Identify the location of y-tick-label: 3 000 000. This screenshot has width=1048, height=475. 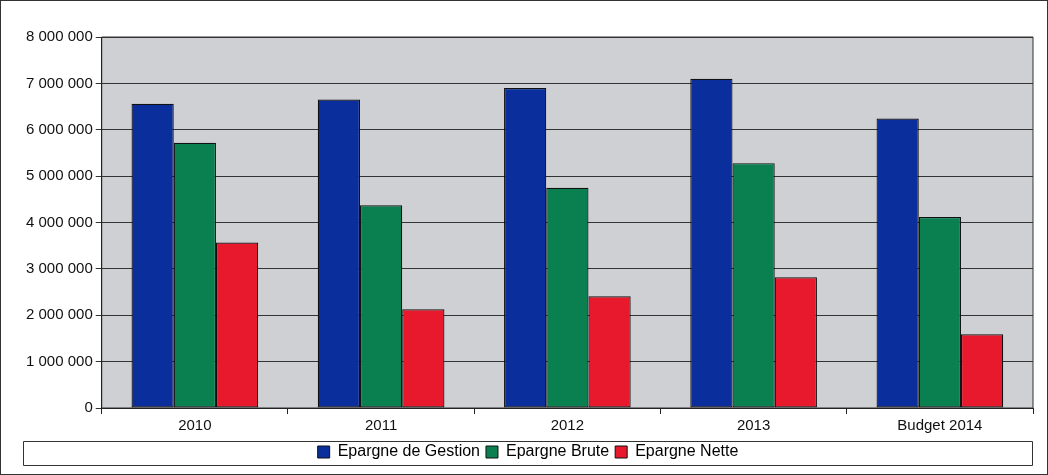
(59, 268).